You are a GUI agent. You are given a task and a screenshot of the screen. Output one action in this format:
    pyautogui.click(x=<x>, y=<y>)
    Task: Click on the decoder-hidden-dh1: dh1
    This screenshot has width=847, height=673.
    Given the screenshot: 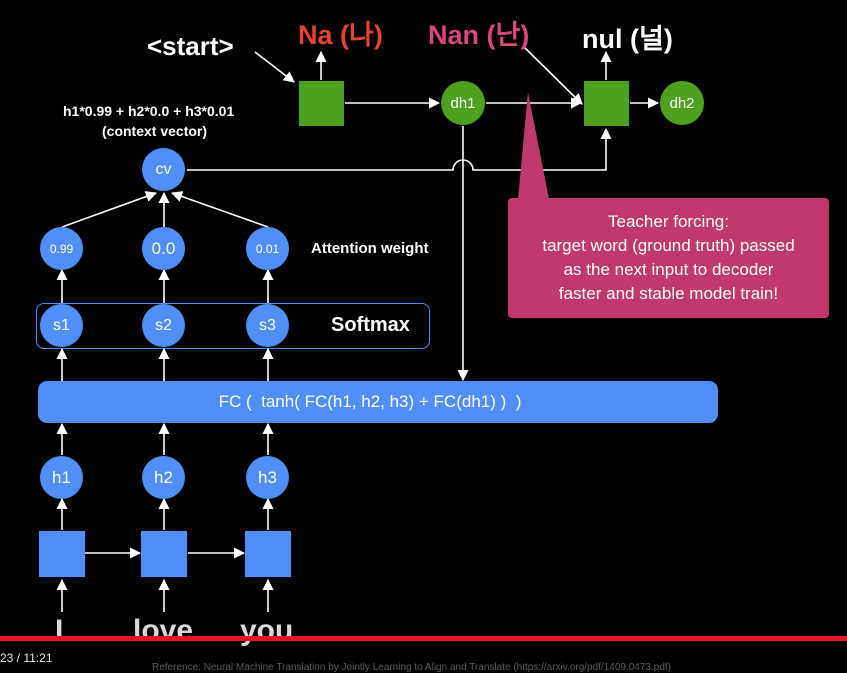 What is the action you would take?
    pyautogui.click(x=463, y=103)
    